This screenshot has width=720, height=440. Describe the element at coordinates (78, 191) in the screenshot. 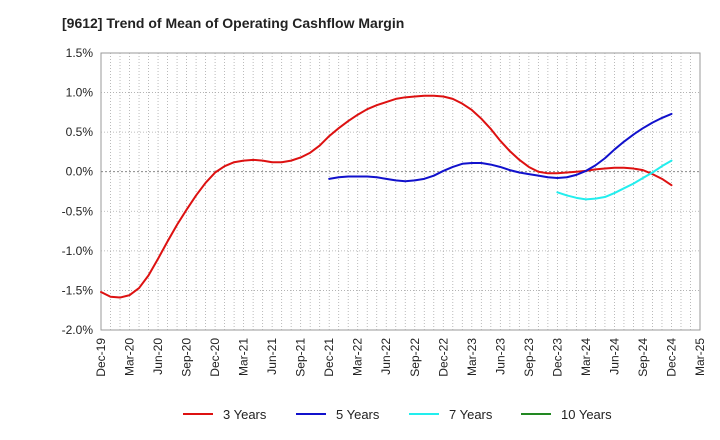

I see `y-axis-ticks: 1.5% 1.0% 0.5% 0.0% -0.5% -1.0% -1.5% -2.0%` at that location.